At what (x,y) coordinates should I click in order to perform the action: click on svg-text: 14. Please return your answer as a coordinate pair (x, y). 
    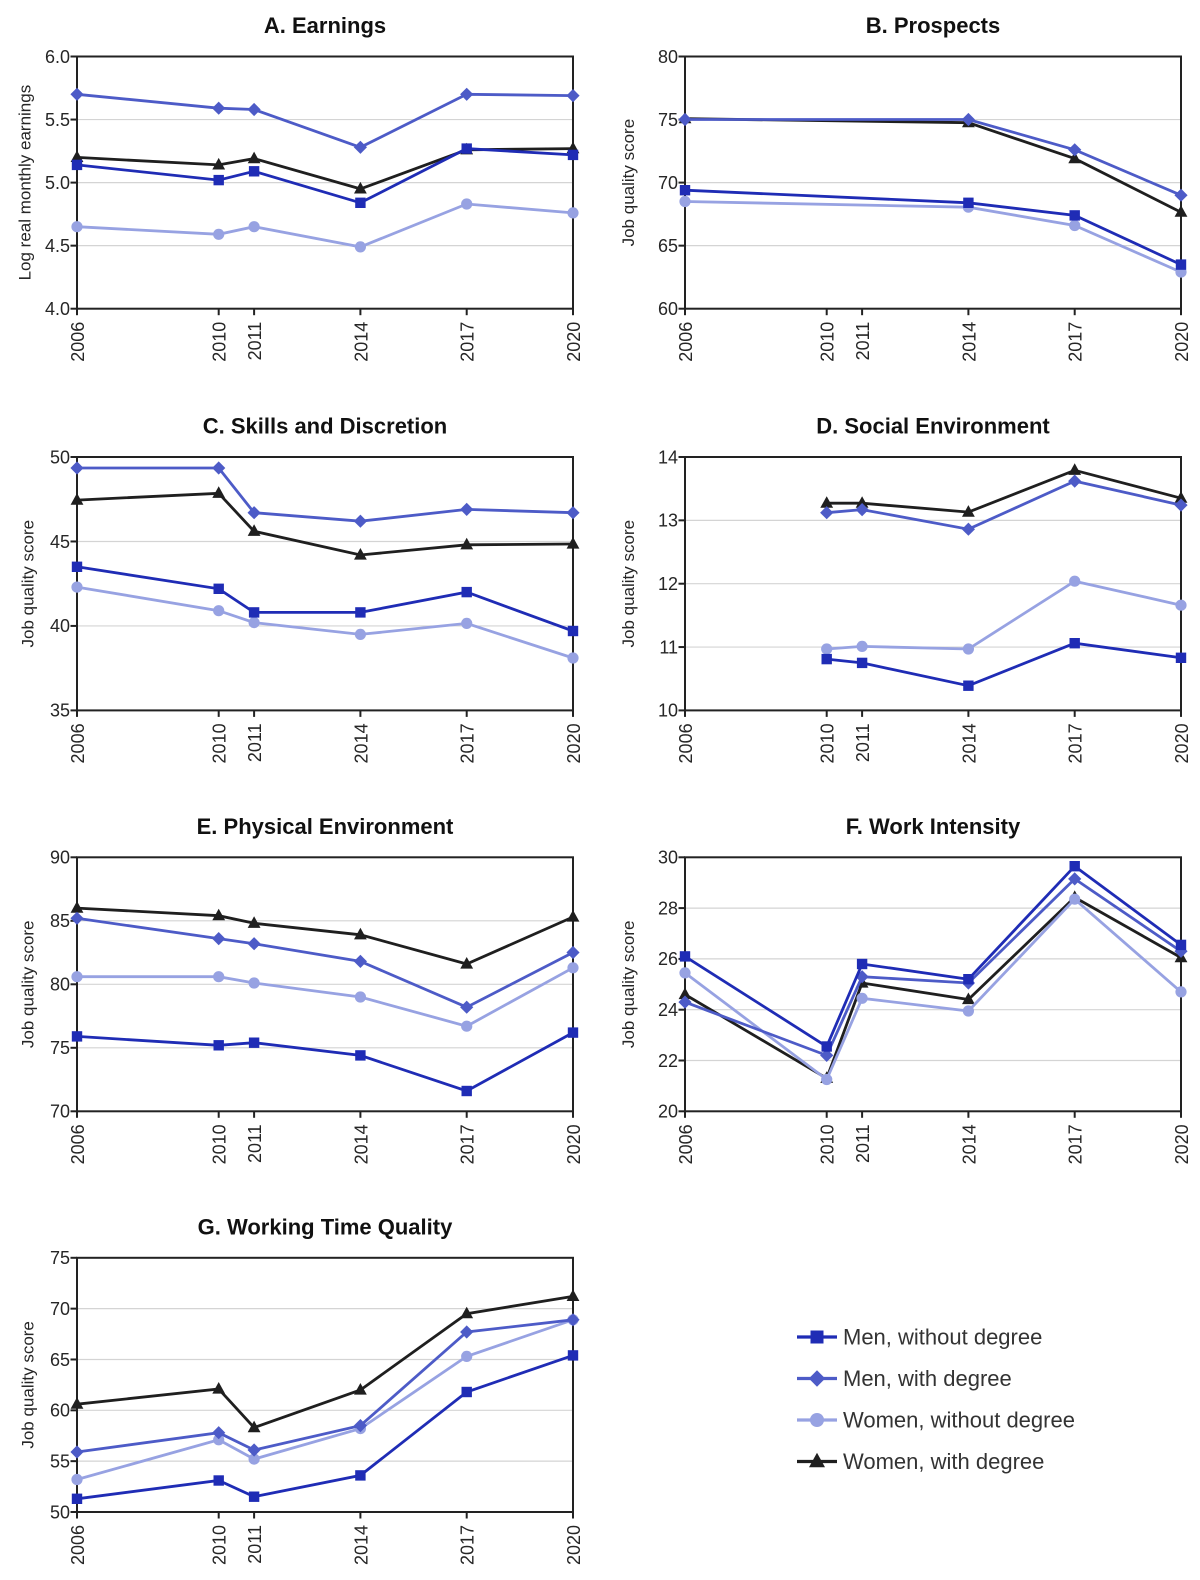
    Looking at the image, I should click on (668, 457).